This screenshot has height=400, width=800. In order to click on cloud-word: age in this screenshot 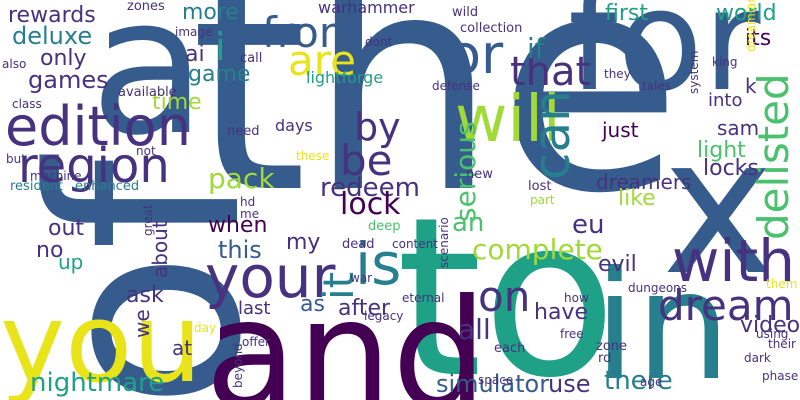, I will do `click(651, 382)`.